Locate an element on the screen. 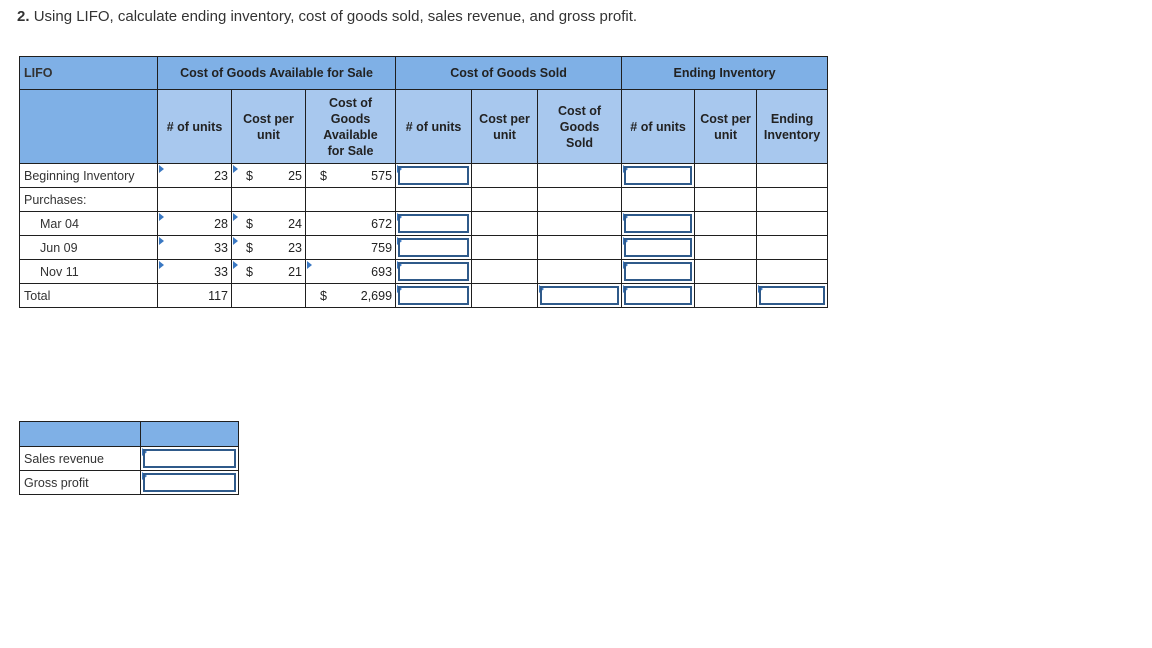 The height and width of the screenshot is (648, 1152). nov-ending-total-cell is located at coordinates (792, 271).